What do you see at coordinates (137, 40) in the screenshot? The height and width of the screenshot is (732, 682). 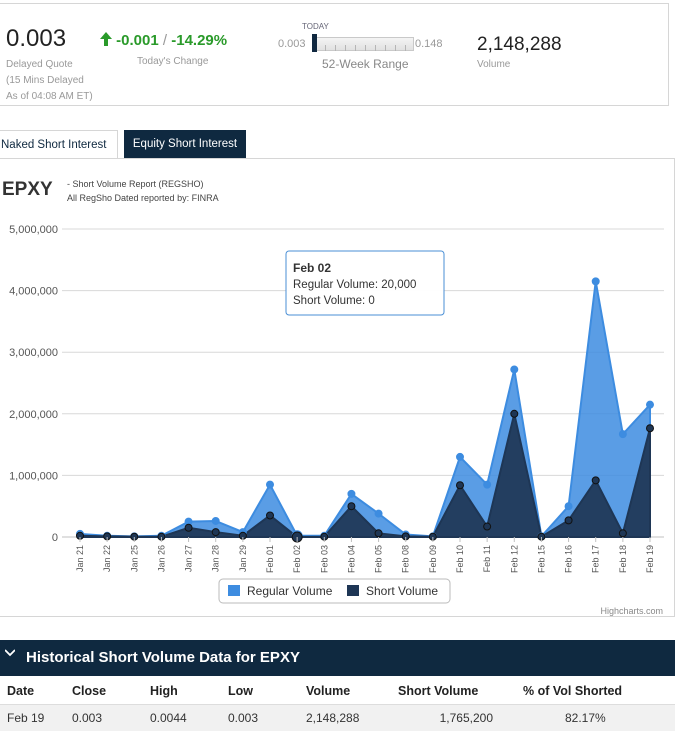 I see `change-value: -0.001` at bounding box center [137, 40].